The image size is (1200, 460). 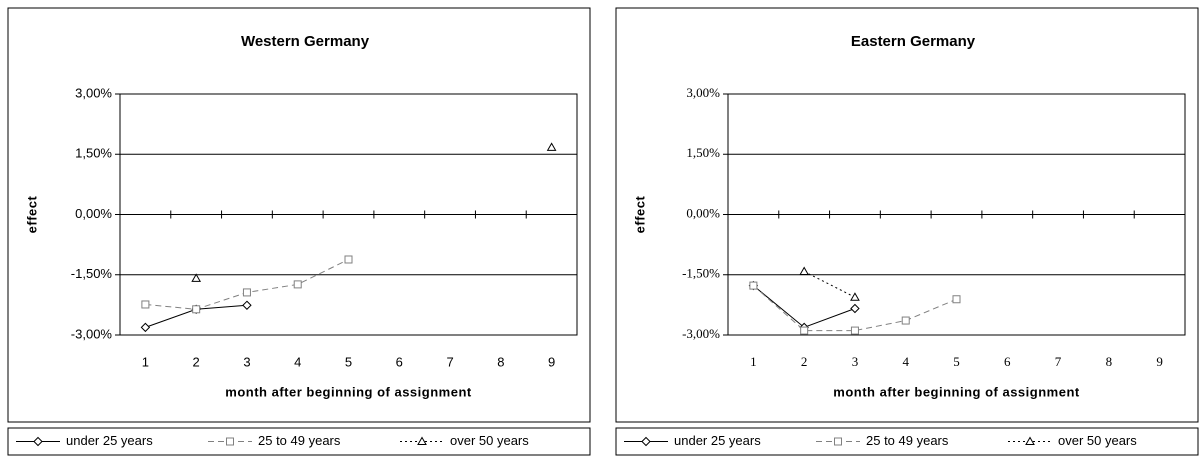 What do you see at coordinates (913, 41) in the screenshot?
I see `chart-title: Eastern Germany` at bounding box center [913, 41].